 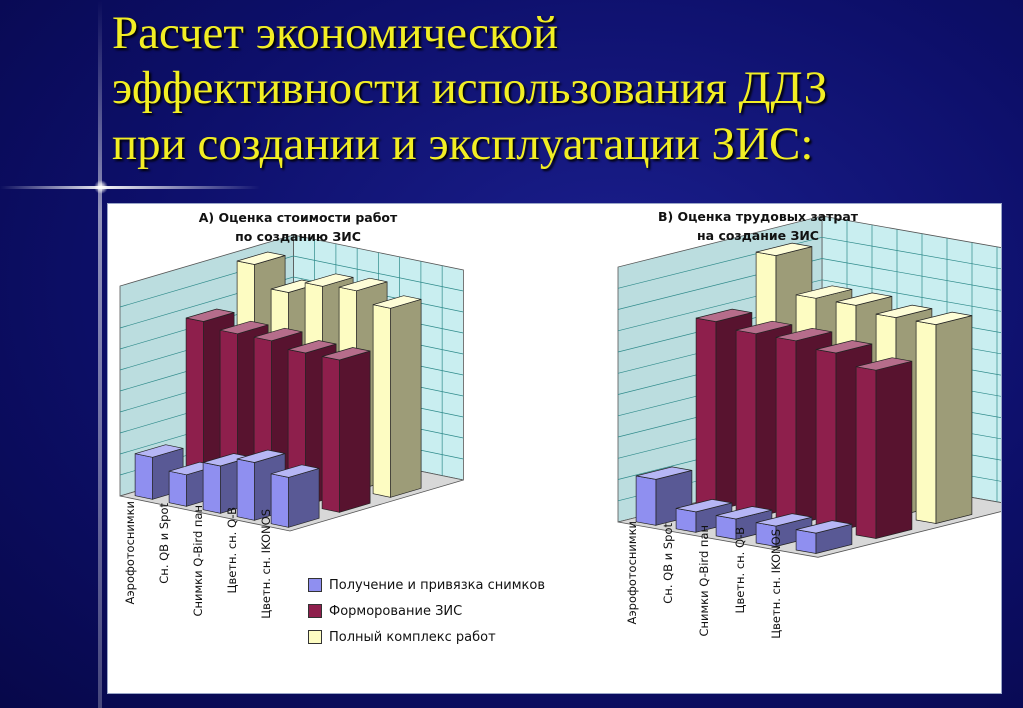 I want to click on decorative-vertical-line, so click(x=100, y=354).